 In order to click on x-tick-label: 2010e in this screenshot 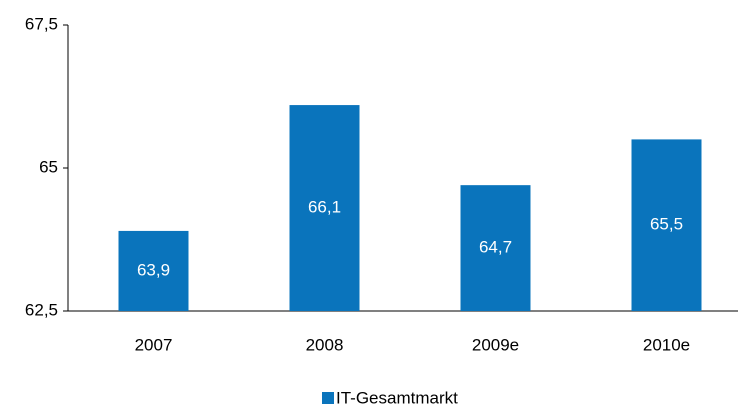, I will do `click(666, 344)`.